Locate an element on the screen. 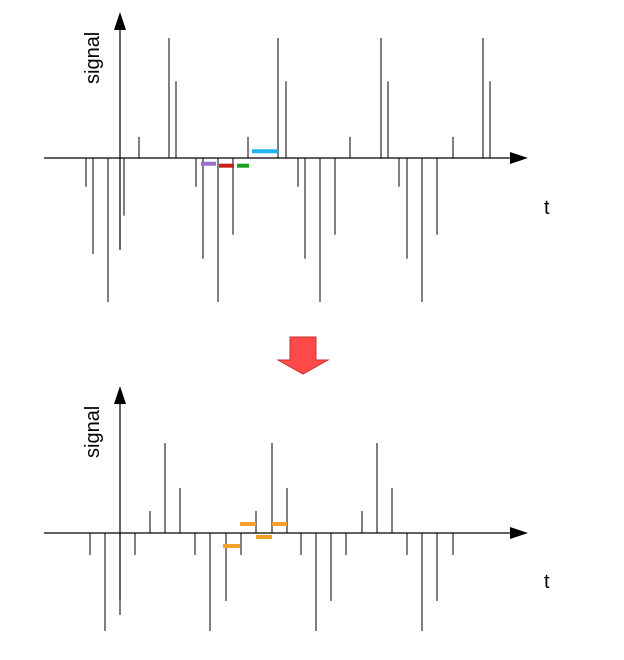 The width and height of the screenshot is (624, 660). bottom-signal-axis-arrowhead-icon is located at coordinates (120, 395).